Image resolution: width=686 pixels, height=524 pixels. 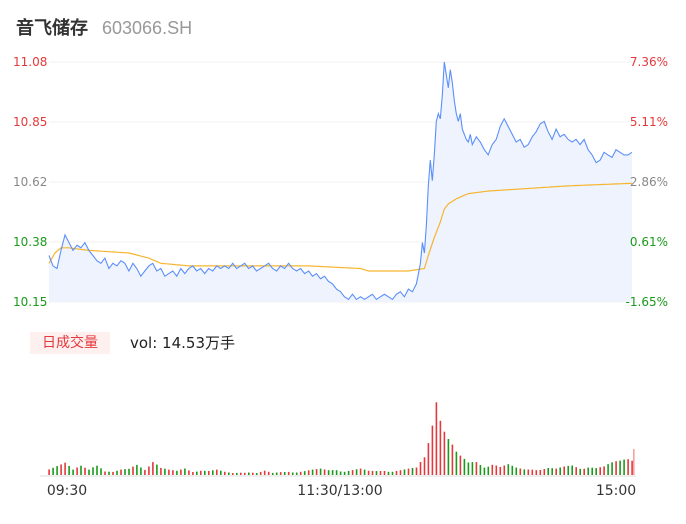 What do you see at coordinates (70, 343) in the screenshot?
I see `daily-volume-tab: 日成交量` at bounding box center [70, 343].